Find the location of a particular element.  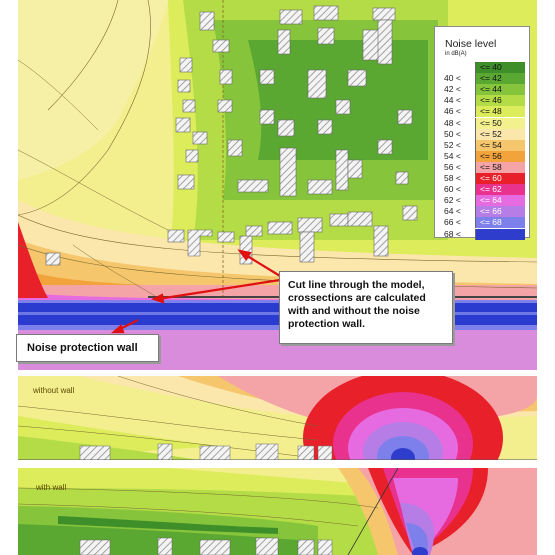

section-with-wall-canvas is located at coordinates (277, 511).